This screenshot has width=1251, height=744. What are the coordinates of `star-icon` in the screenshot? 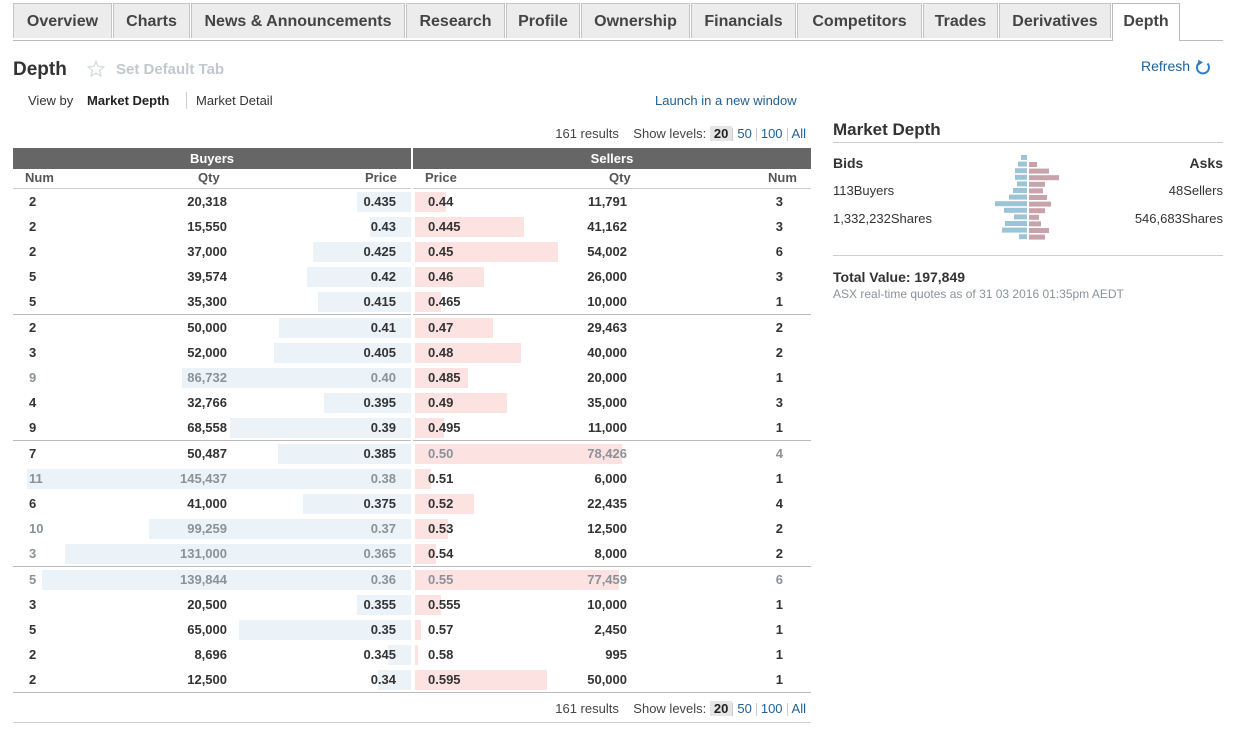 It's located at (96, 69).